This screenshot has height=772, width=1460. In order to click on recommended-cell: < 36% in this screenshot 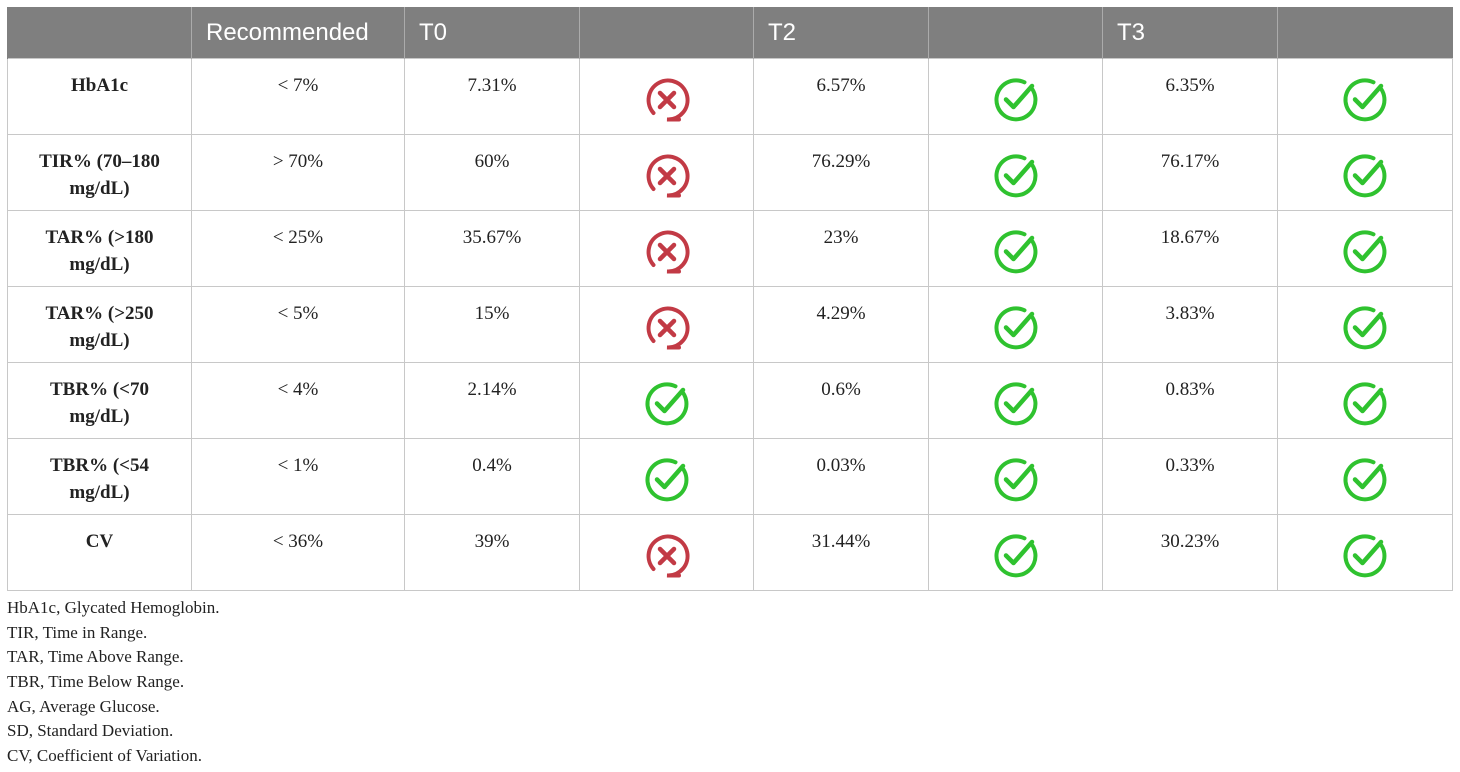, I will do `click(298, 552)`.